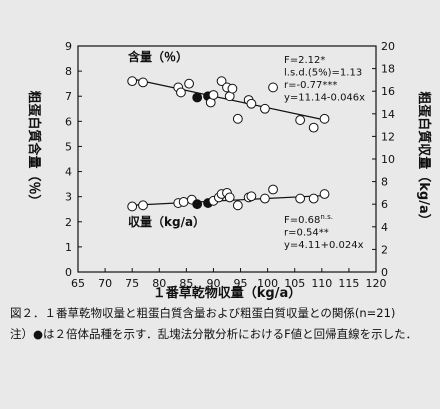 Image resolution: width=440 pixels, height=409 pixels. Describe the element at coordinates (186, 283) in the screenshot. I see `x-tick-label: 85` at that location.